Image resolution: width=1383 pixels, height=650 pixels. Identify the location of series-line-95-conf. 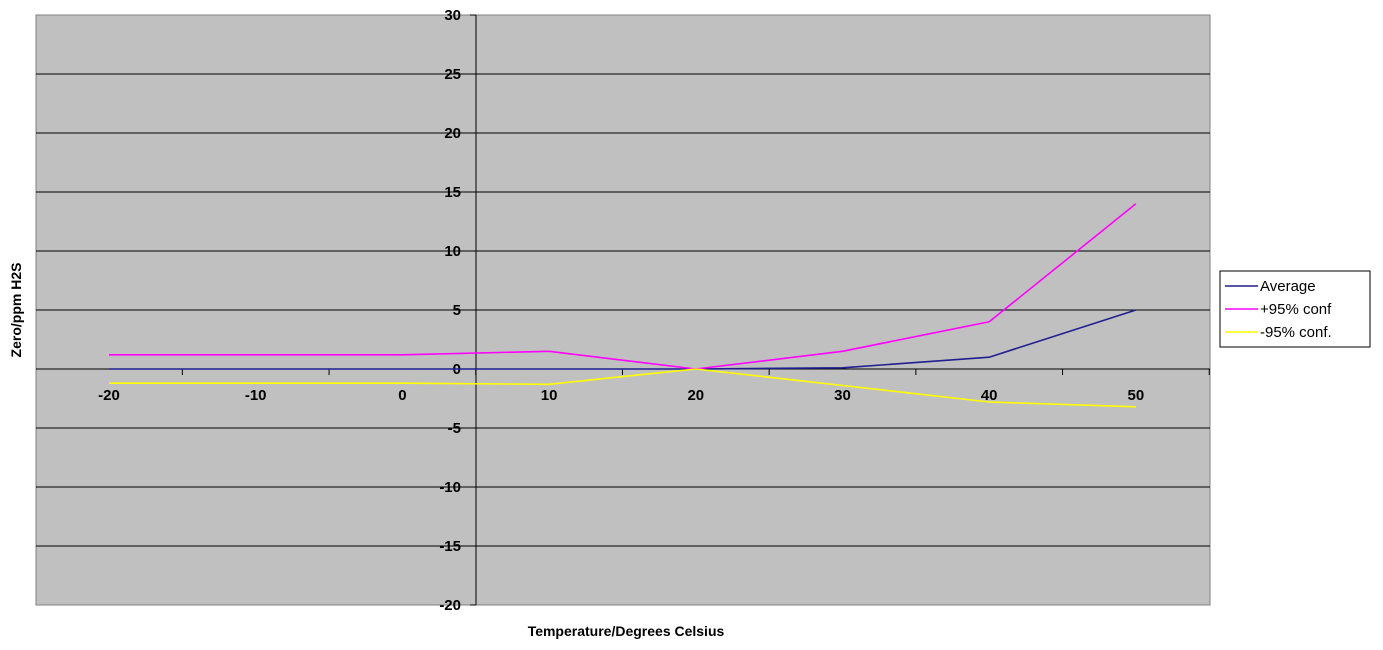
(622, 388).